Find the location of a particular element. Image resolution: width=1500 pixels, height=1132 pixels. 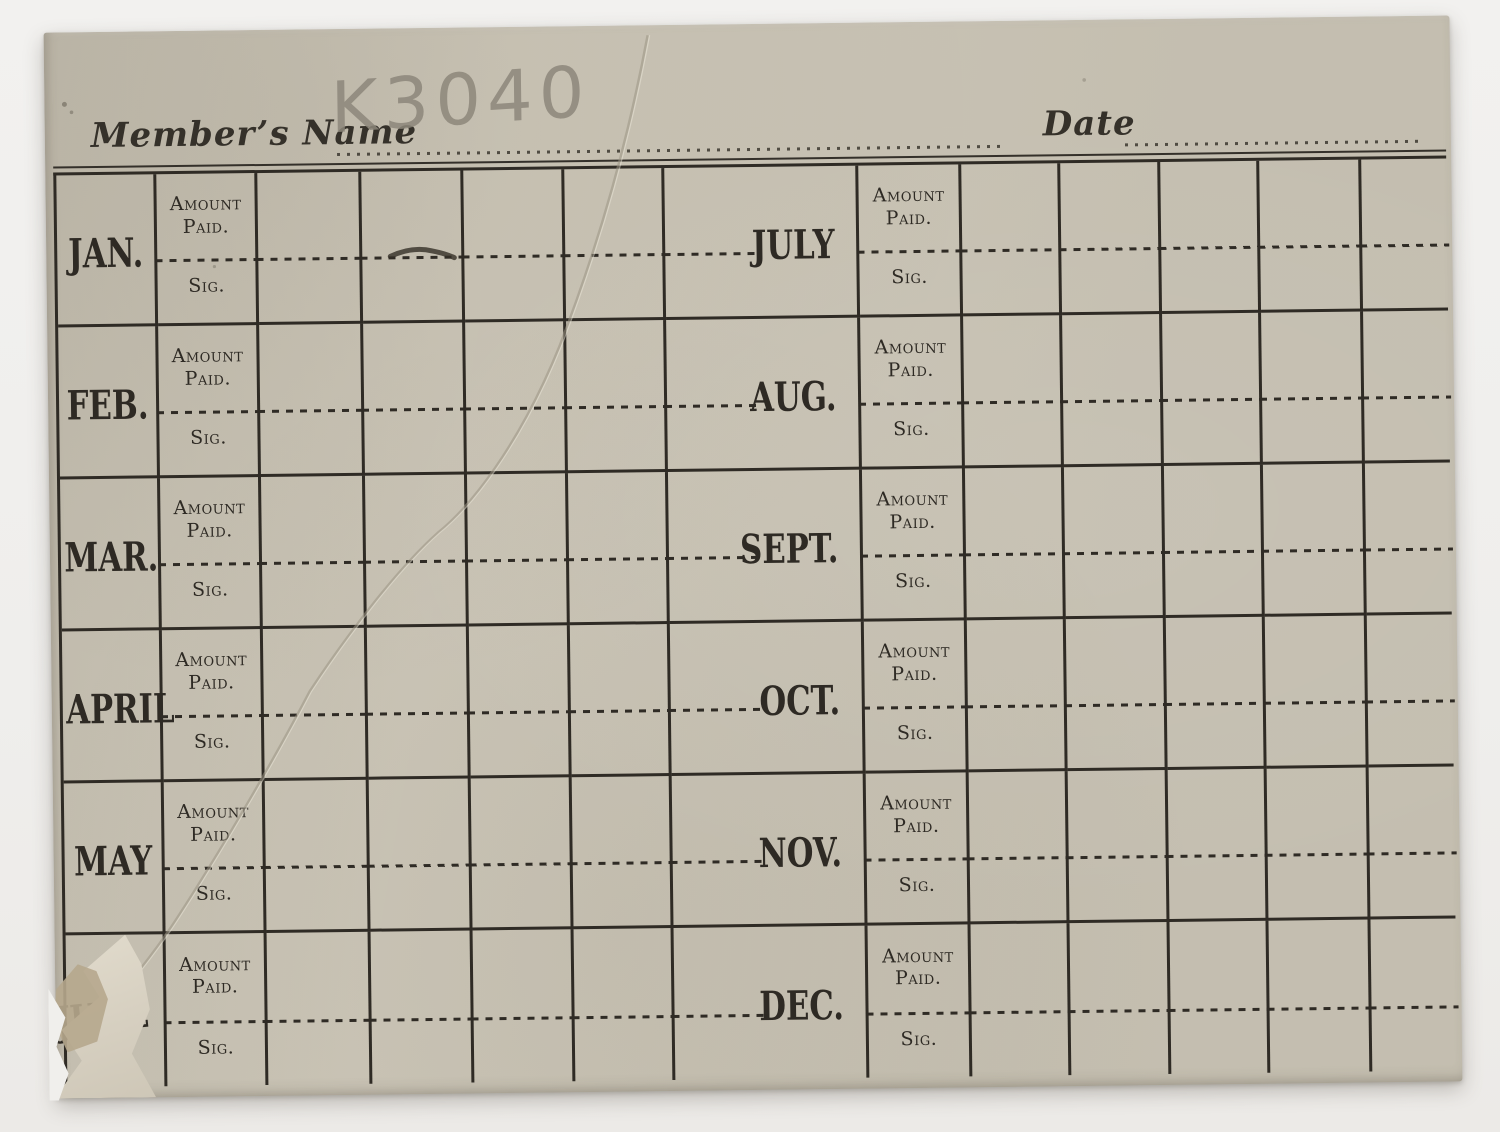

month-cell-oct: OCT. is located at coordinates (767, 699).